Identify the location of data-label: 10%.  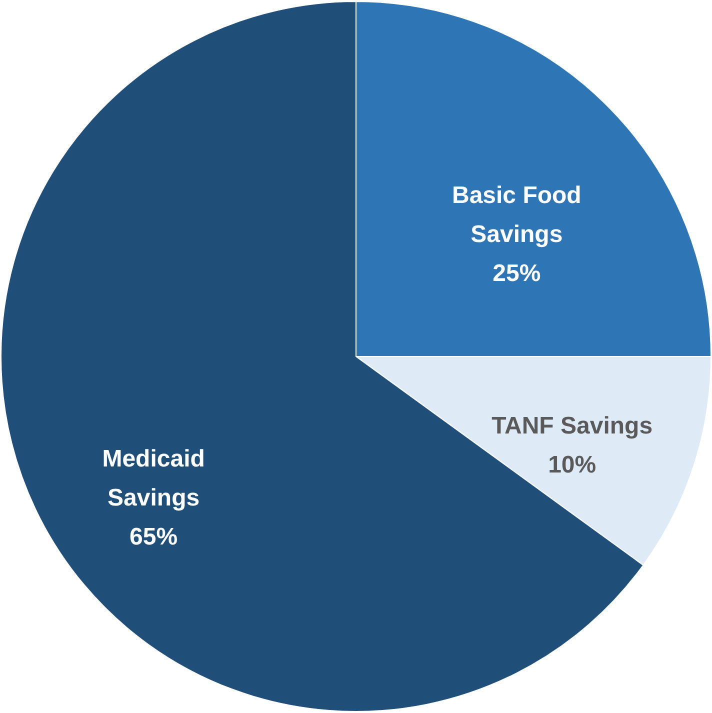
(572, 465).